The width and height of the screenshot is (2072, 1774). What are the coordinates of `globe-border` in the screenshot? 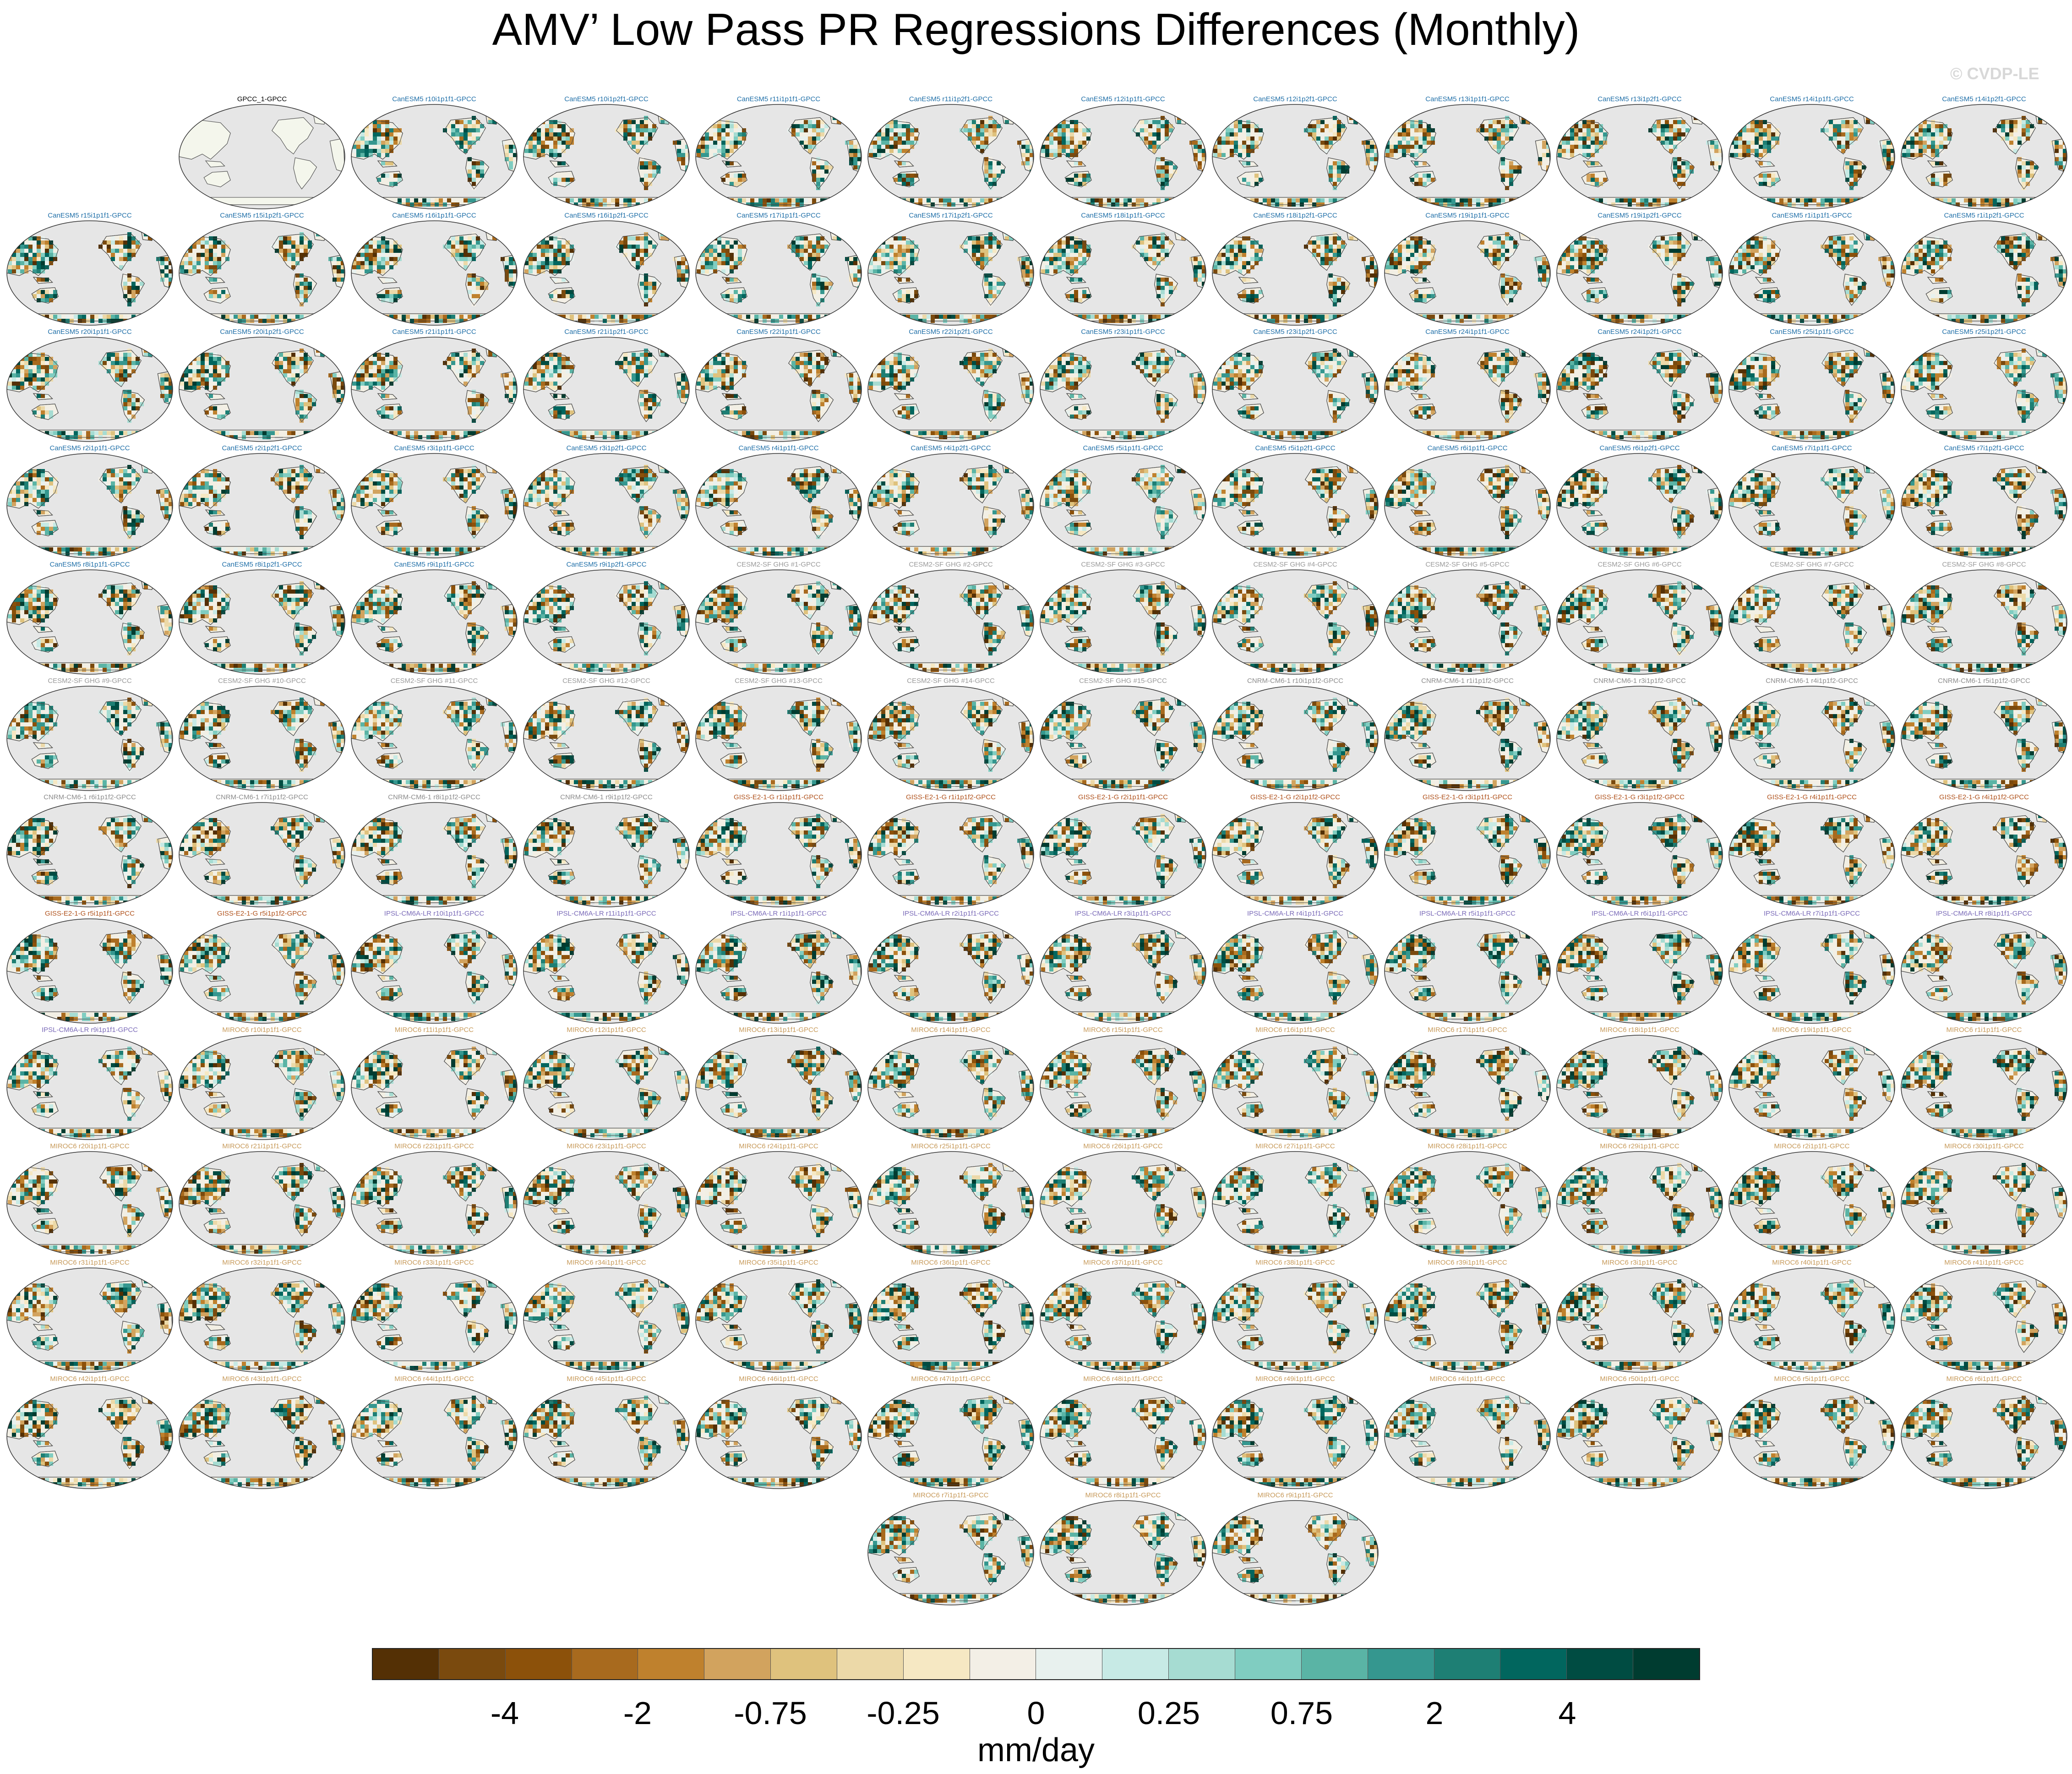 It's located at (1295, 156).